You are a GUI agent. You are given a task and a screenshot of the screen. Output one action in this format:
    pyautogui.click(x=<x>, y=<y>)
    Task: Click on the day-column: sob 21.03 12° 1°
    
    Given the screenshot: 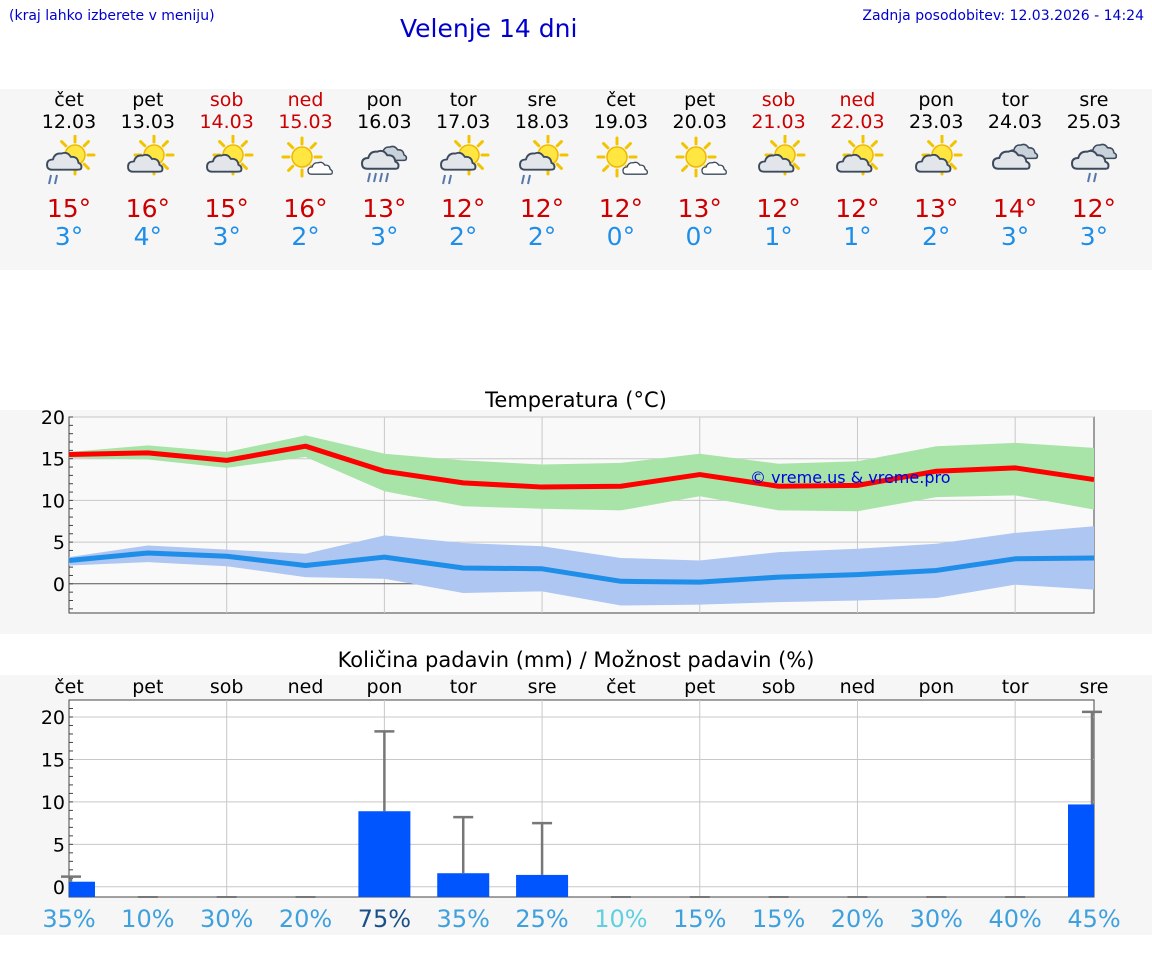 What is the action you would take?
    pyautogui.click(x=779, y=170)
    